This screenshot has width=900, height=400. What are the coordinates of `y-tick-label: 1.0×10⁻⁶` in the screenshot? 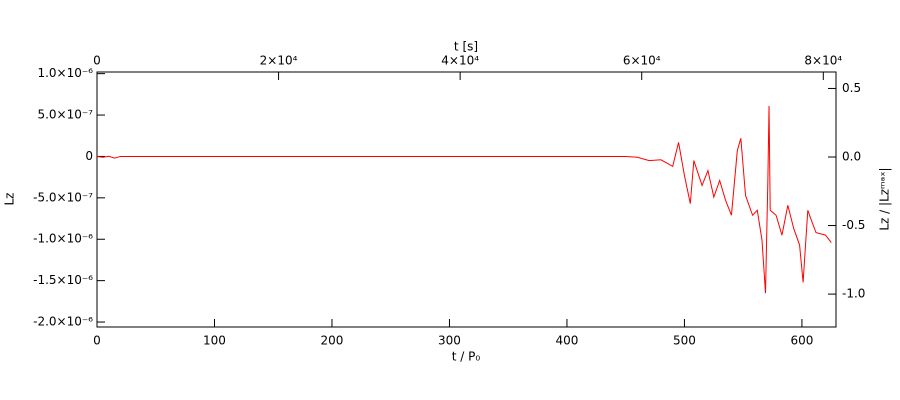 It's located at (65, 73).